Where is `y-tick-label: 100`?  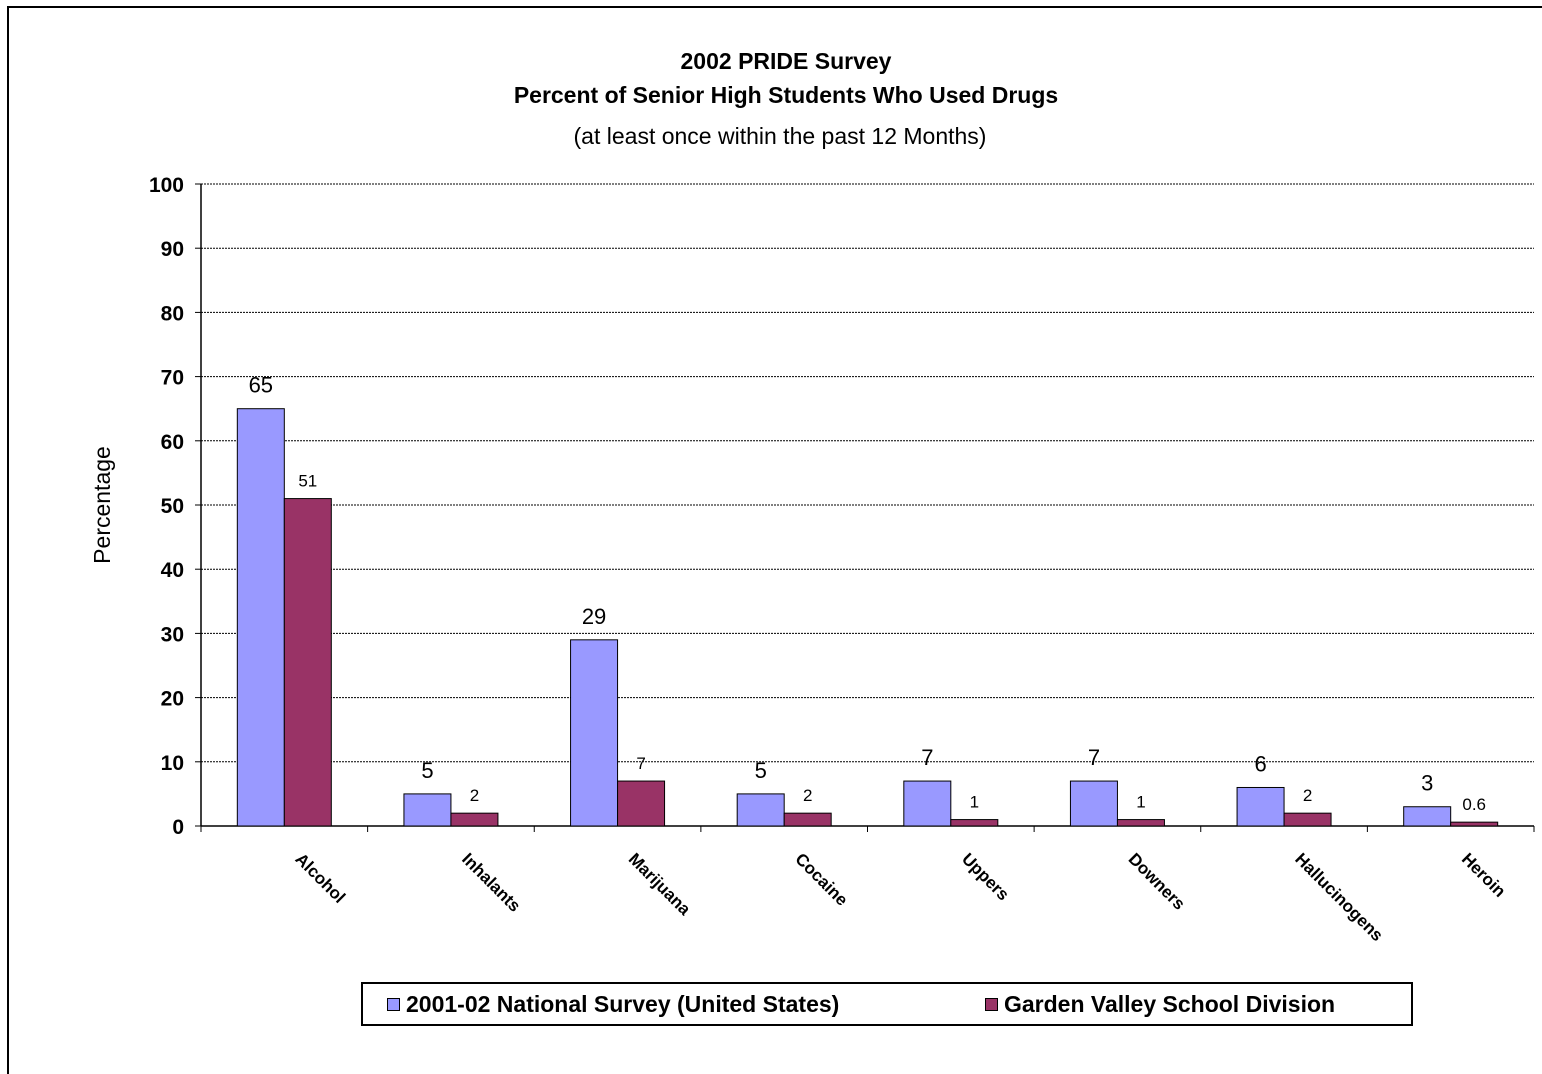
y-tick-label: 100 is located at coordinates (166, 185).